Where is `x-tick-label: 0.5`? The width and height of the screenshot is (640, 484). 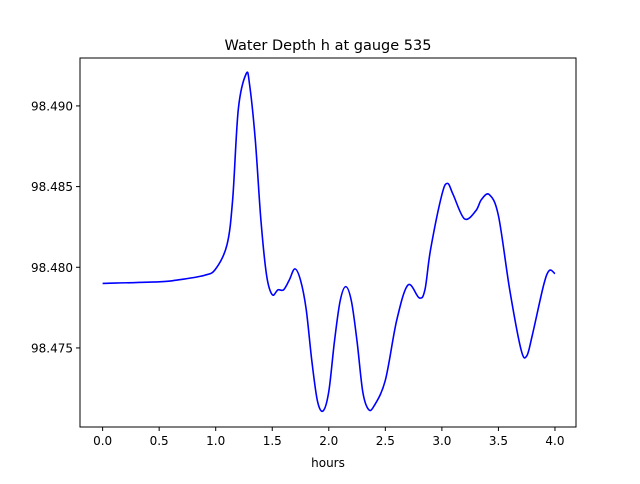 x-tick-label: 0.5 is located at coordinates (159, 441).